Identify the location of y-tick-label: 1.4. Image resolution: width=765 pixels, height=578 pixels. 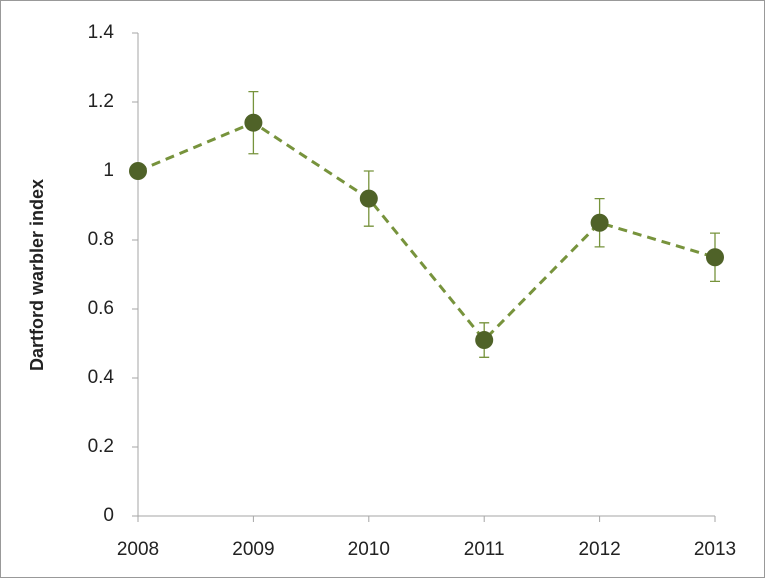
(101, 32).